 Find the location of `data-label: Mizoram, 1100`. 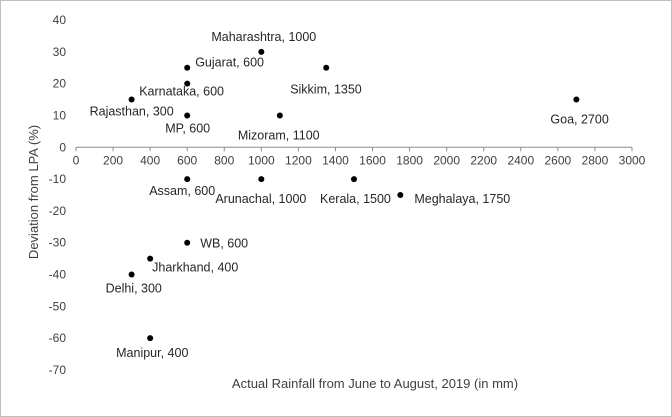

data-label: Mizoram, 1100 is located at coordinates (279, 135).